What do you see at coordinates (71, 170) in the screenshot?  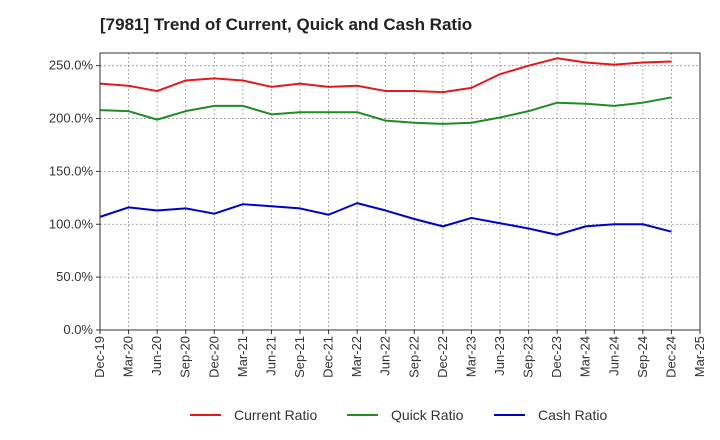 I see `y-tick-label: 150.0%` at bounding box center [71, 170].